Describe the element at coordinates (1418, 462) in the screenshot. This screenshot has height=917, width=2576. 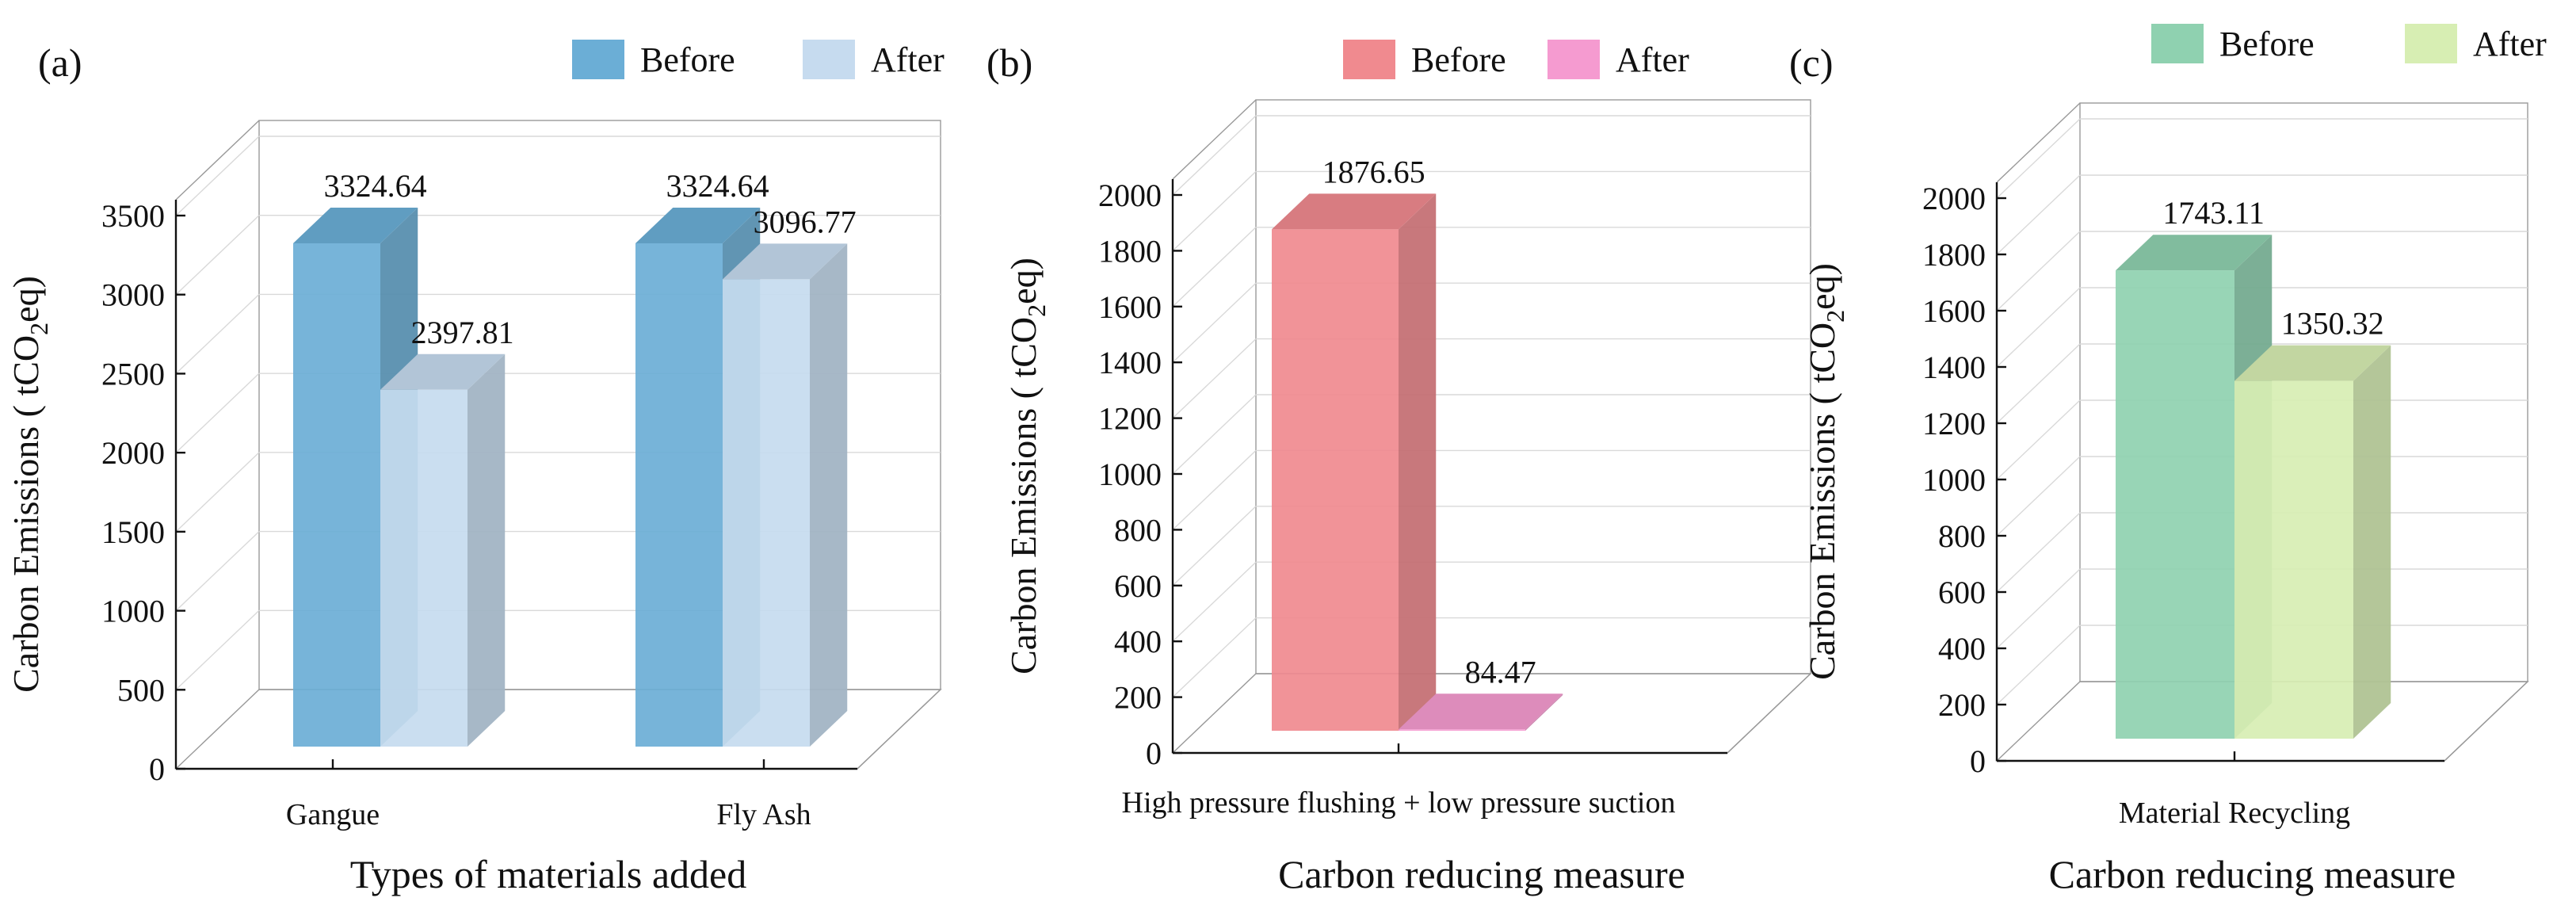
I see `bar-side-before` at that location.